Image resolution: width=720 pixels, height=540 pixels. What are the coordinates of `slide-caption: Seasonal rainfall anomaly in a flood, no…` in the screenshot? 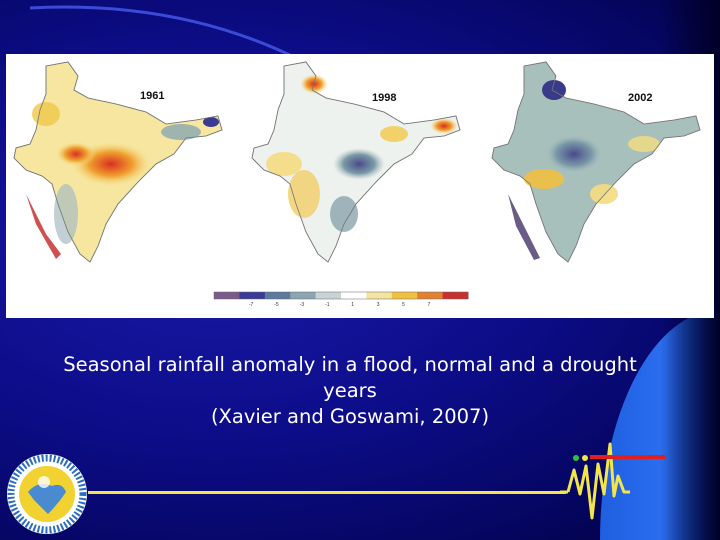 It's located at (350, 391).